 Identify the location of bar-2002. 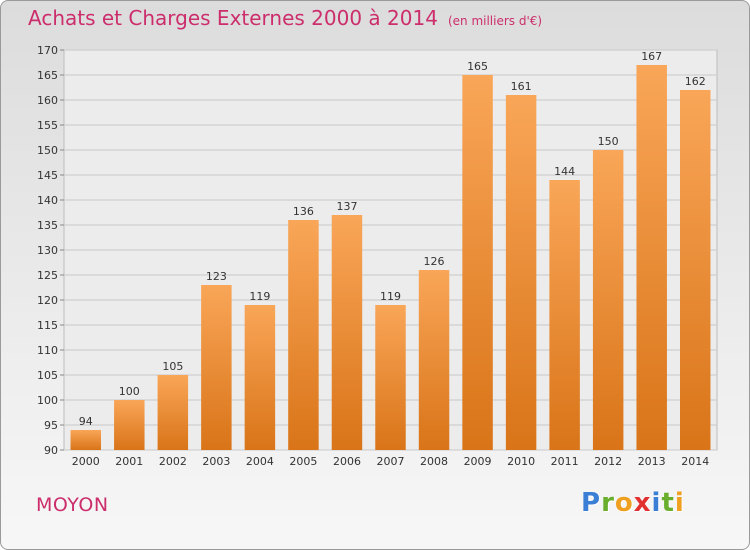
(173, 412).